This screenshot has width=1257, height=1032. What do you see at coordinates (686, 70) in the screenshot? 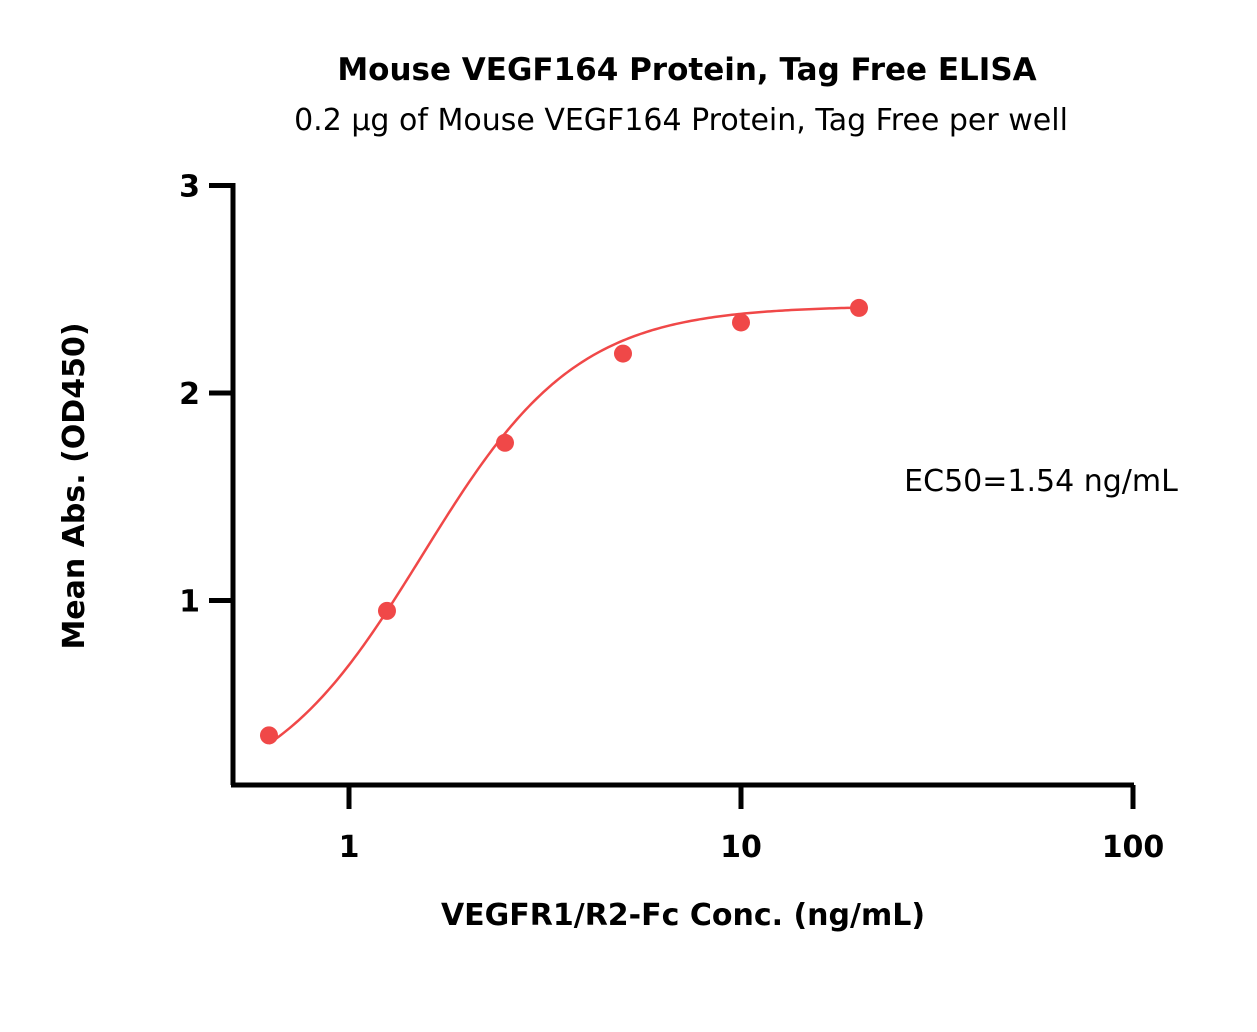
I see `chart-title: Mouse VEGF164 Protein, Tag Free ELISA` at bounding box center [686, 70].